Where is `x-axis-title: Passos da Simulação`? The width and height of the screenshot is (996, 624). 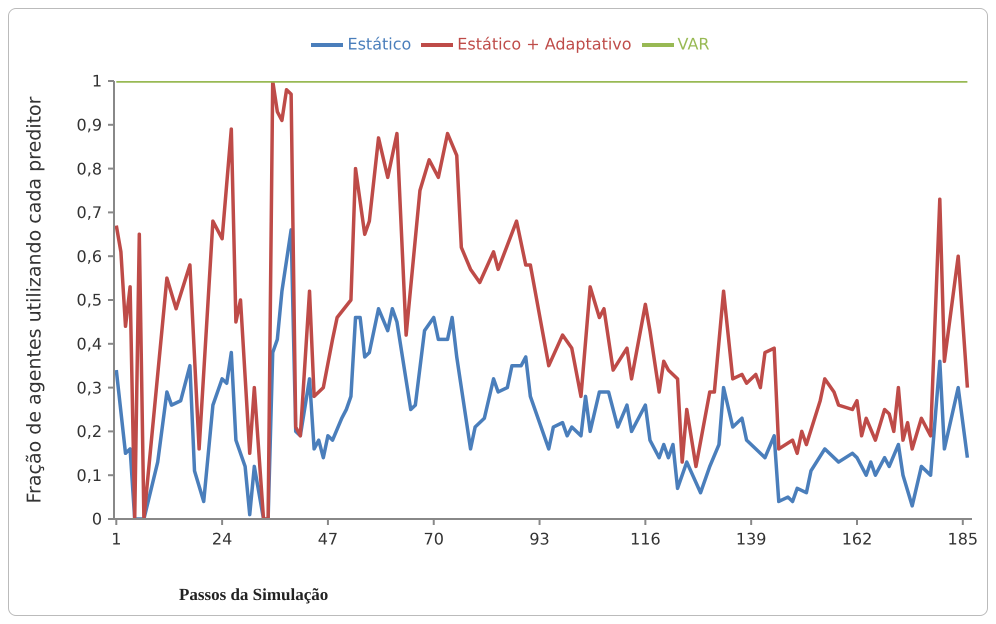 x-axis-title: Passos da Simulação is located at coordinates (253, 595).